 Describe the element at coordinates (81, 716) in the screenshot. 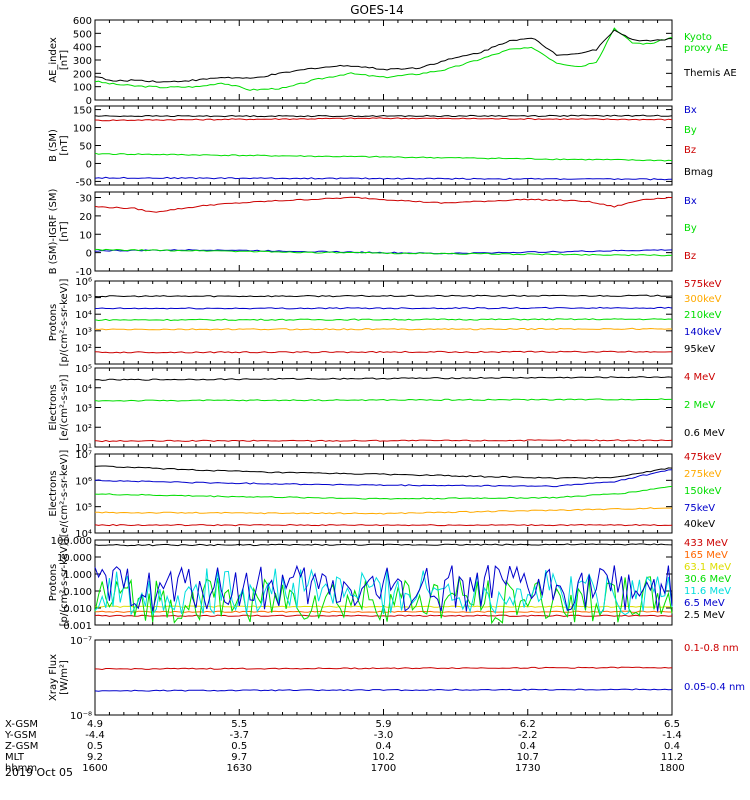

I see `y-tick-label: 10⁻⁸` at that location.